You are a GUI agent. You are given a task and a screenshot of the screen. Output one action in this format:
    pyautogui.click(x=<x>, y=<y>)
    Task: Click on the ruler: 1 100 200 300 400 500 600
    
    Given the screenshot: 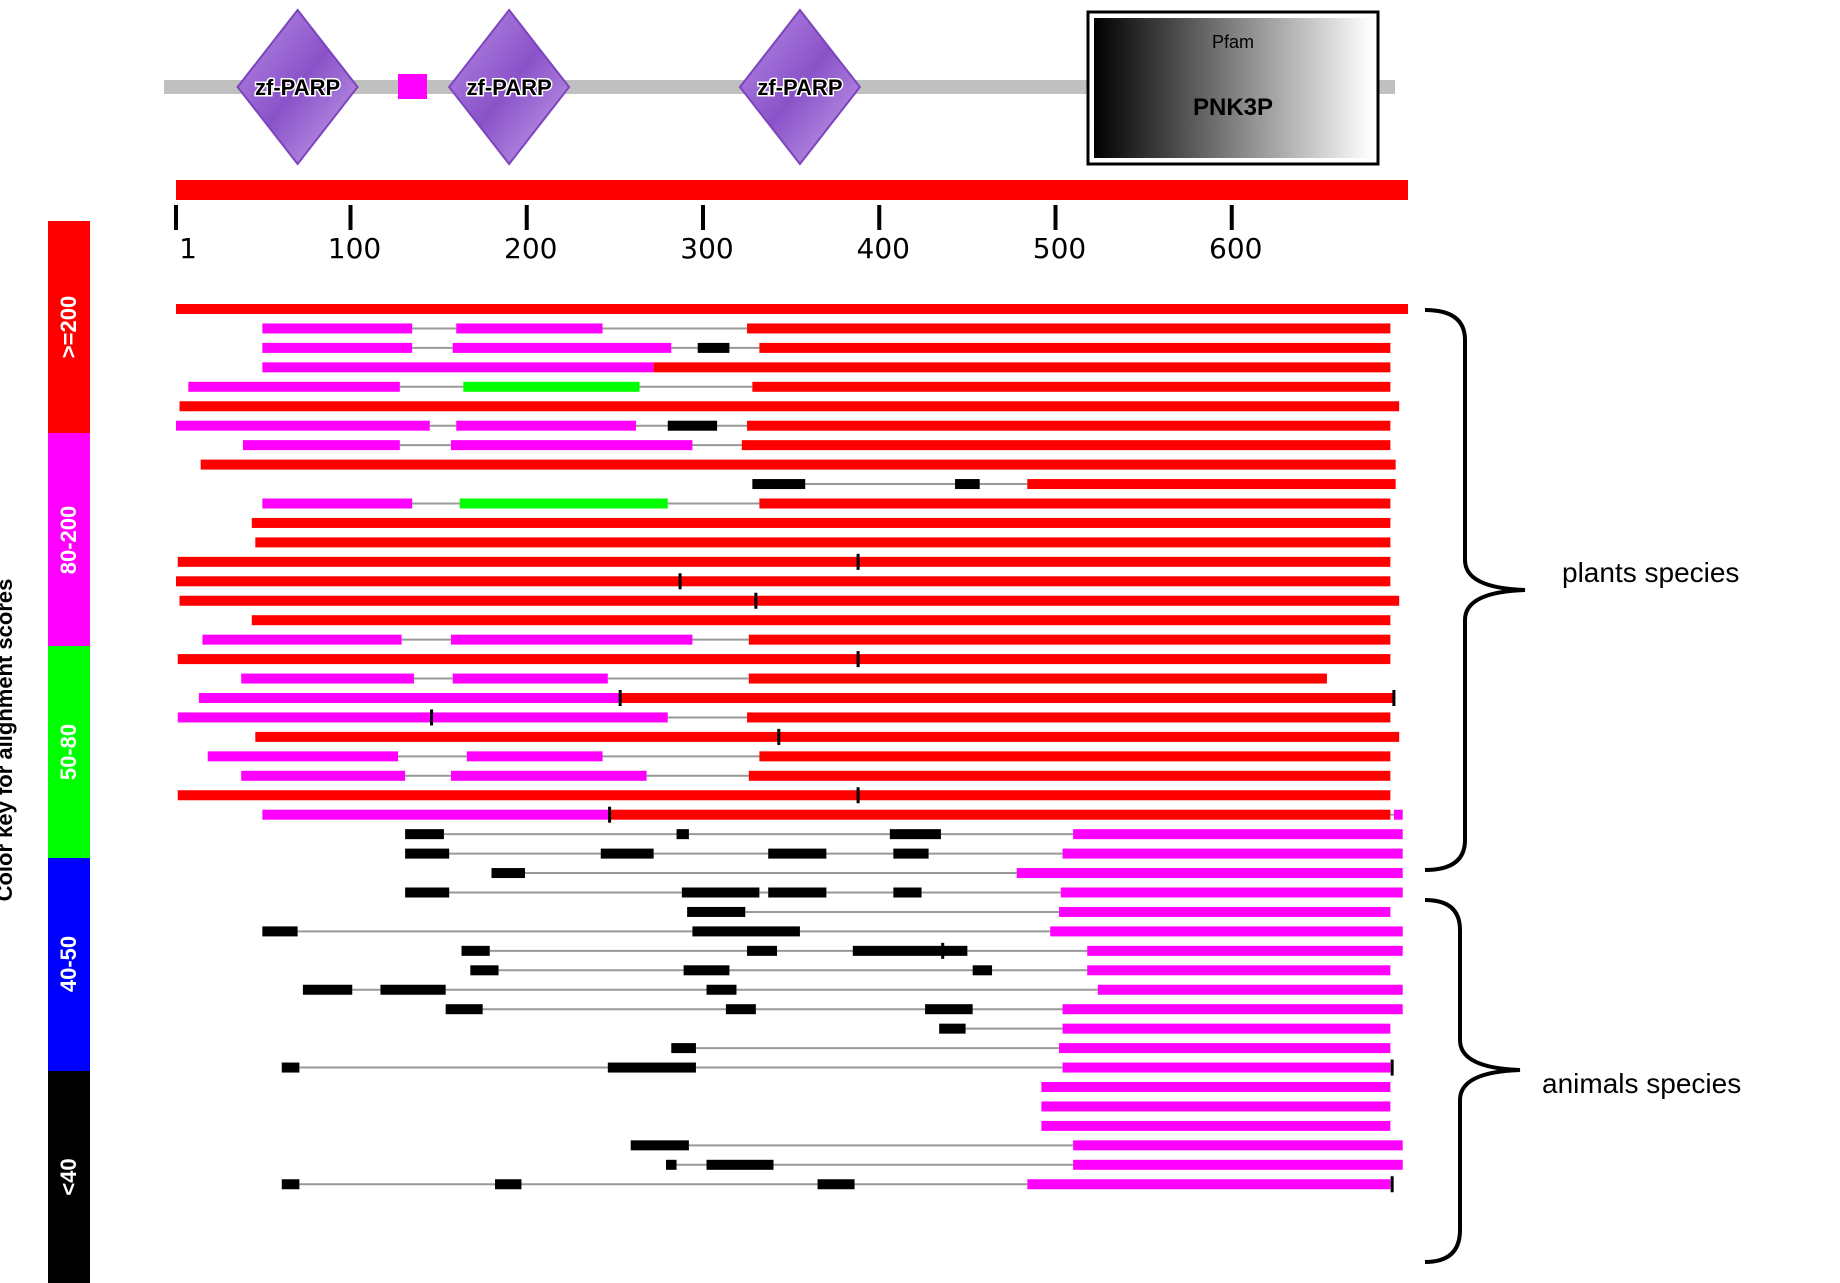 What is the action you would take?
    pyautogui.click(x=791, y=222)
    